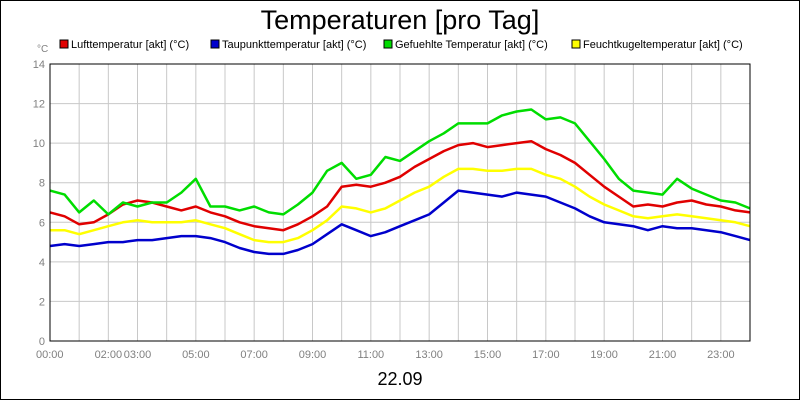 The image size is (800, 400). I want to click on y-tick-label: 8, so click(42, 184).